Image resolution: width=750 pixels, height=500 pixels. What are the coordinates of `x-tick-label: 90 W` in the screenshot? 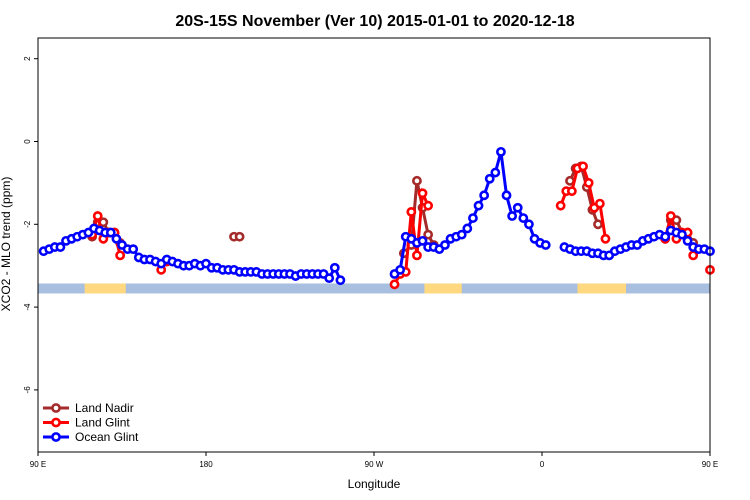 It's located at (374, 464).